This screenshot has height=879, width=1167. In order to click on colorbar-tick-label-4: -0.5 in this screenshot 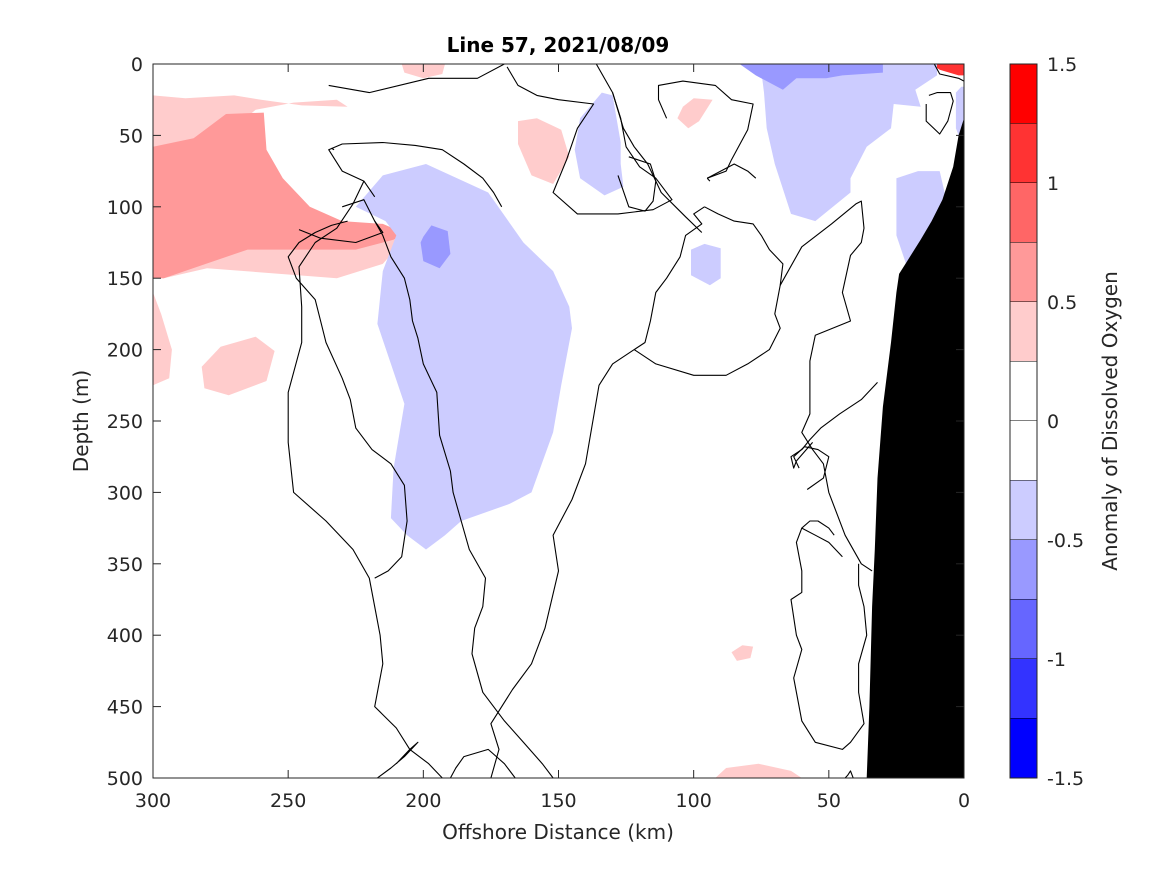, I will do `click(1065, 541)`.